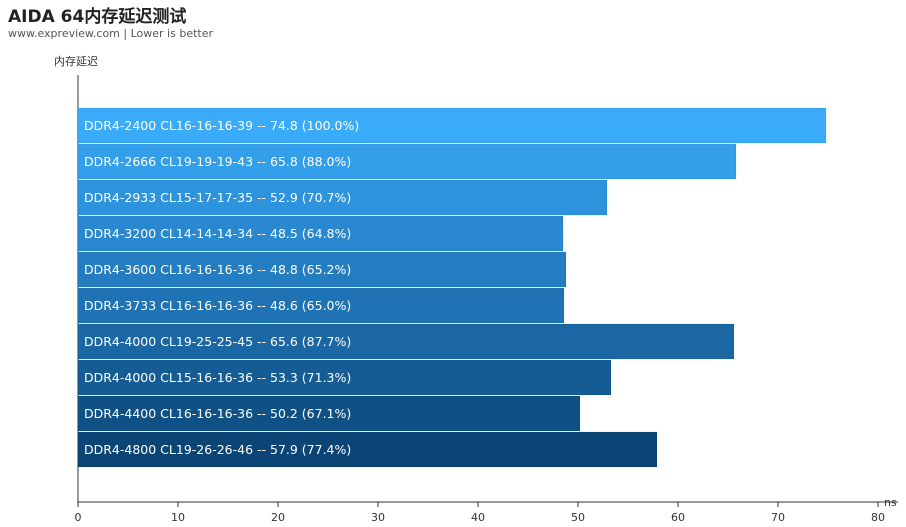 The width and height of the screenshot is (906, 527). I want to click on bar-label: DDR4-3200 CL14-14-14-34 -- 48.5 (64.8%), so click(217, 233).